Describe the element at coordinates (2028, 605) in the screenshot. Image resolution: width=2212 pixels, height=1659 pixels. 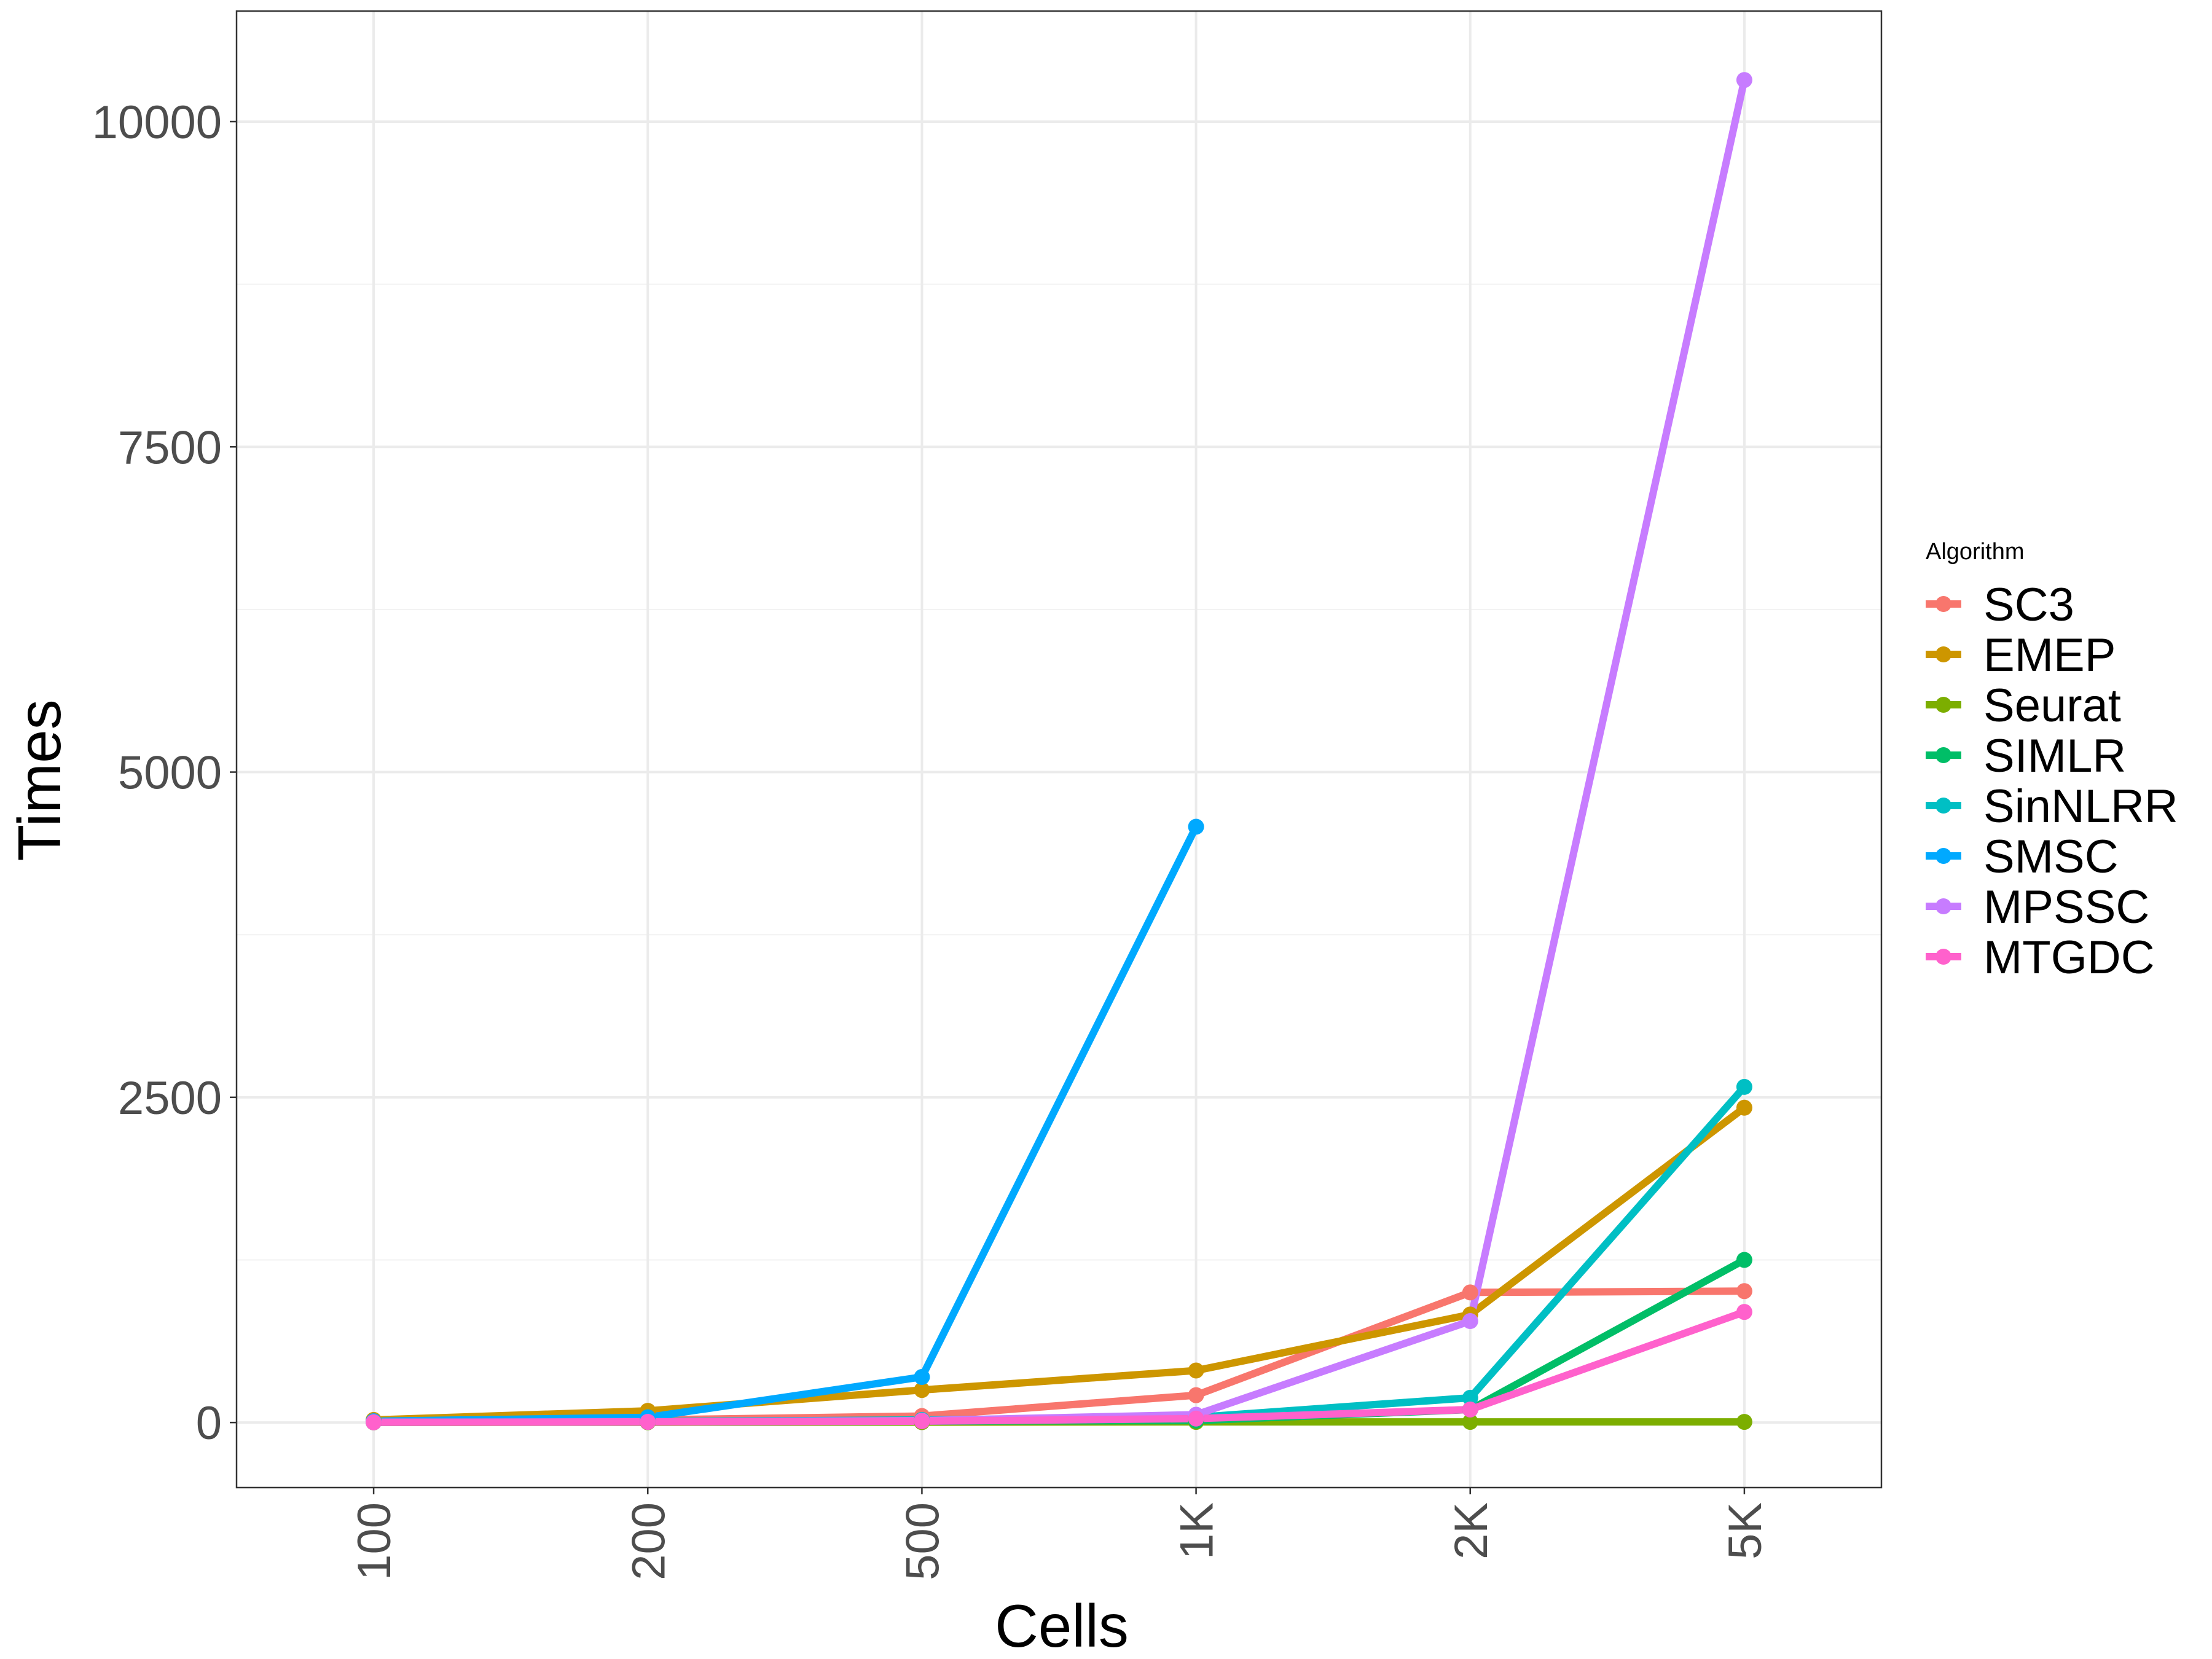
I see `legend-label: SC3` at that location.